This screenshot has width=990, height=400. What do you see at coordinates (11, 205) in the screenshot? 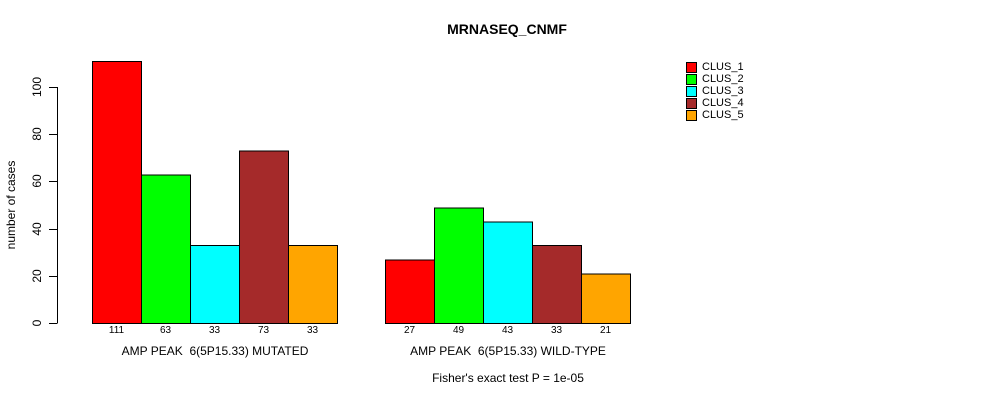
I see `y-axis-title: number of cases` at bounding box center [11, 205].